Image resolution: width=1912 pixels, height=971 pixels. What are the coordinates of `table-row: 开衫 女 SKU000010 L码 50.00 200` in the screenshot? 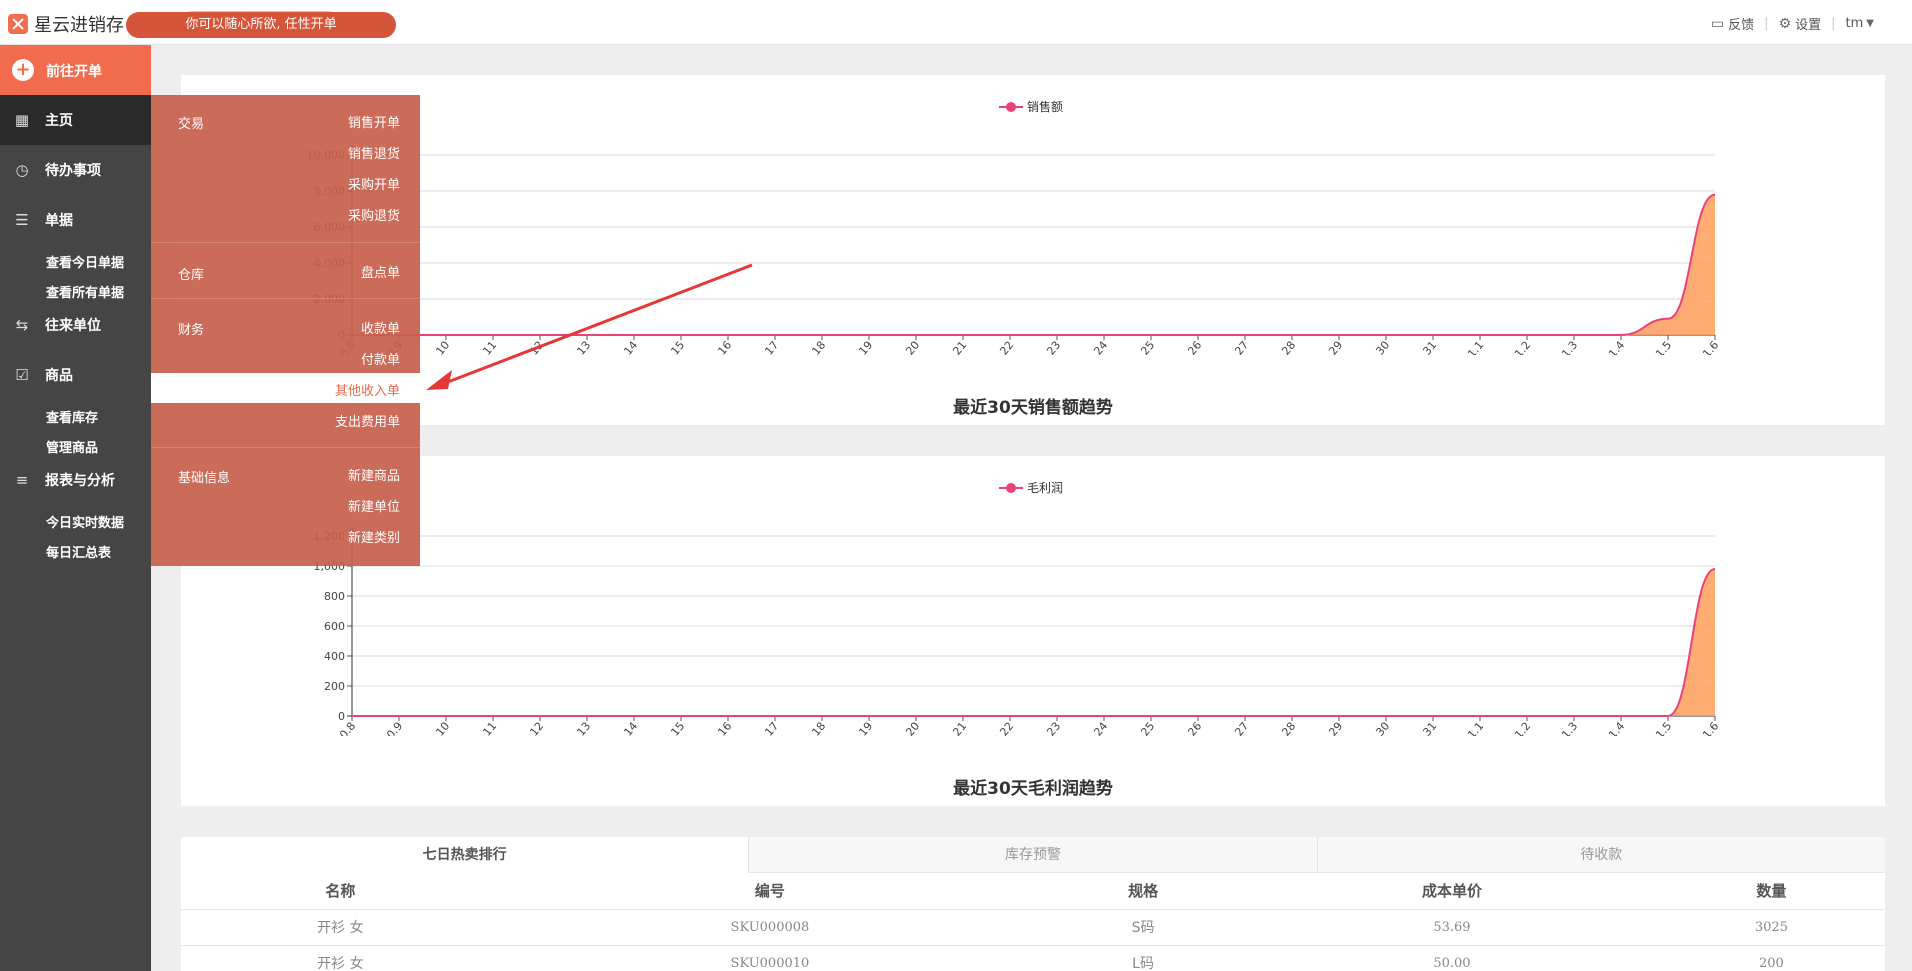 It's located at (1033, 958).